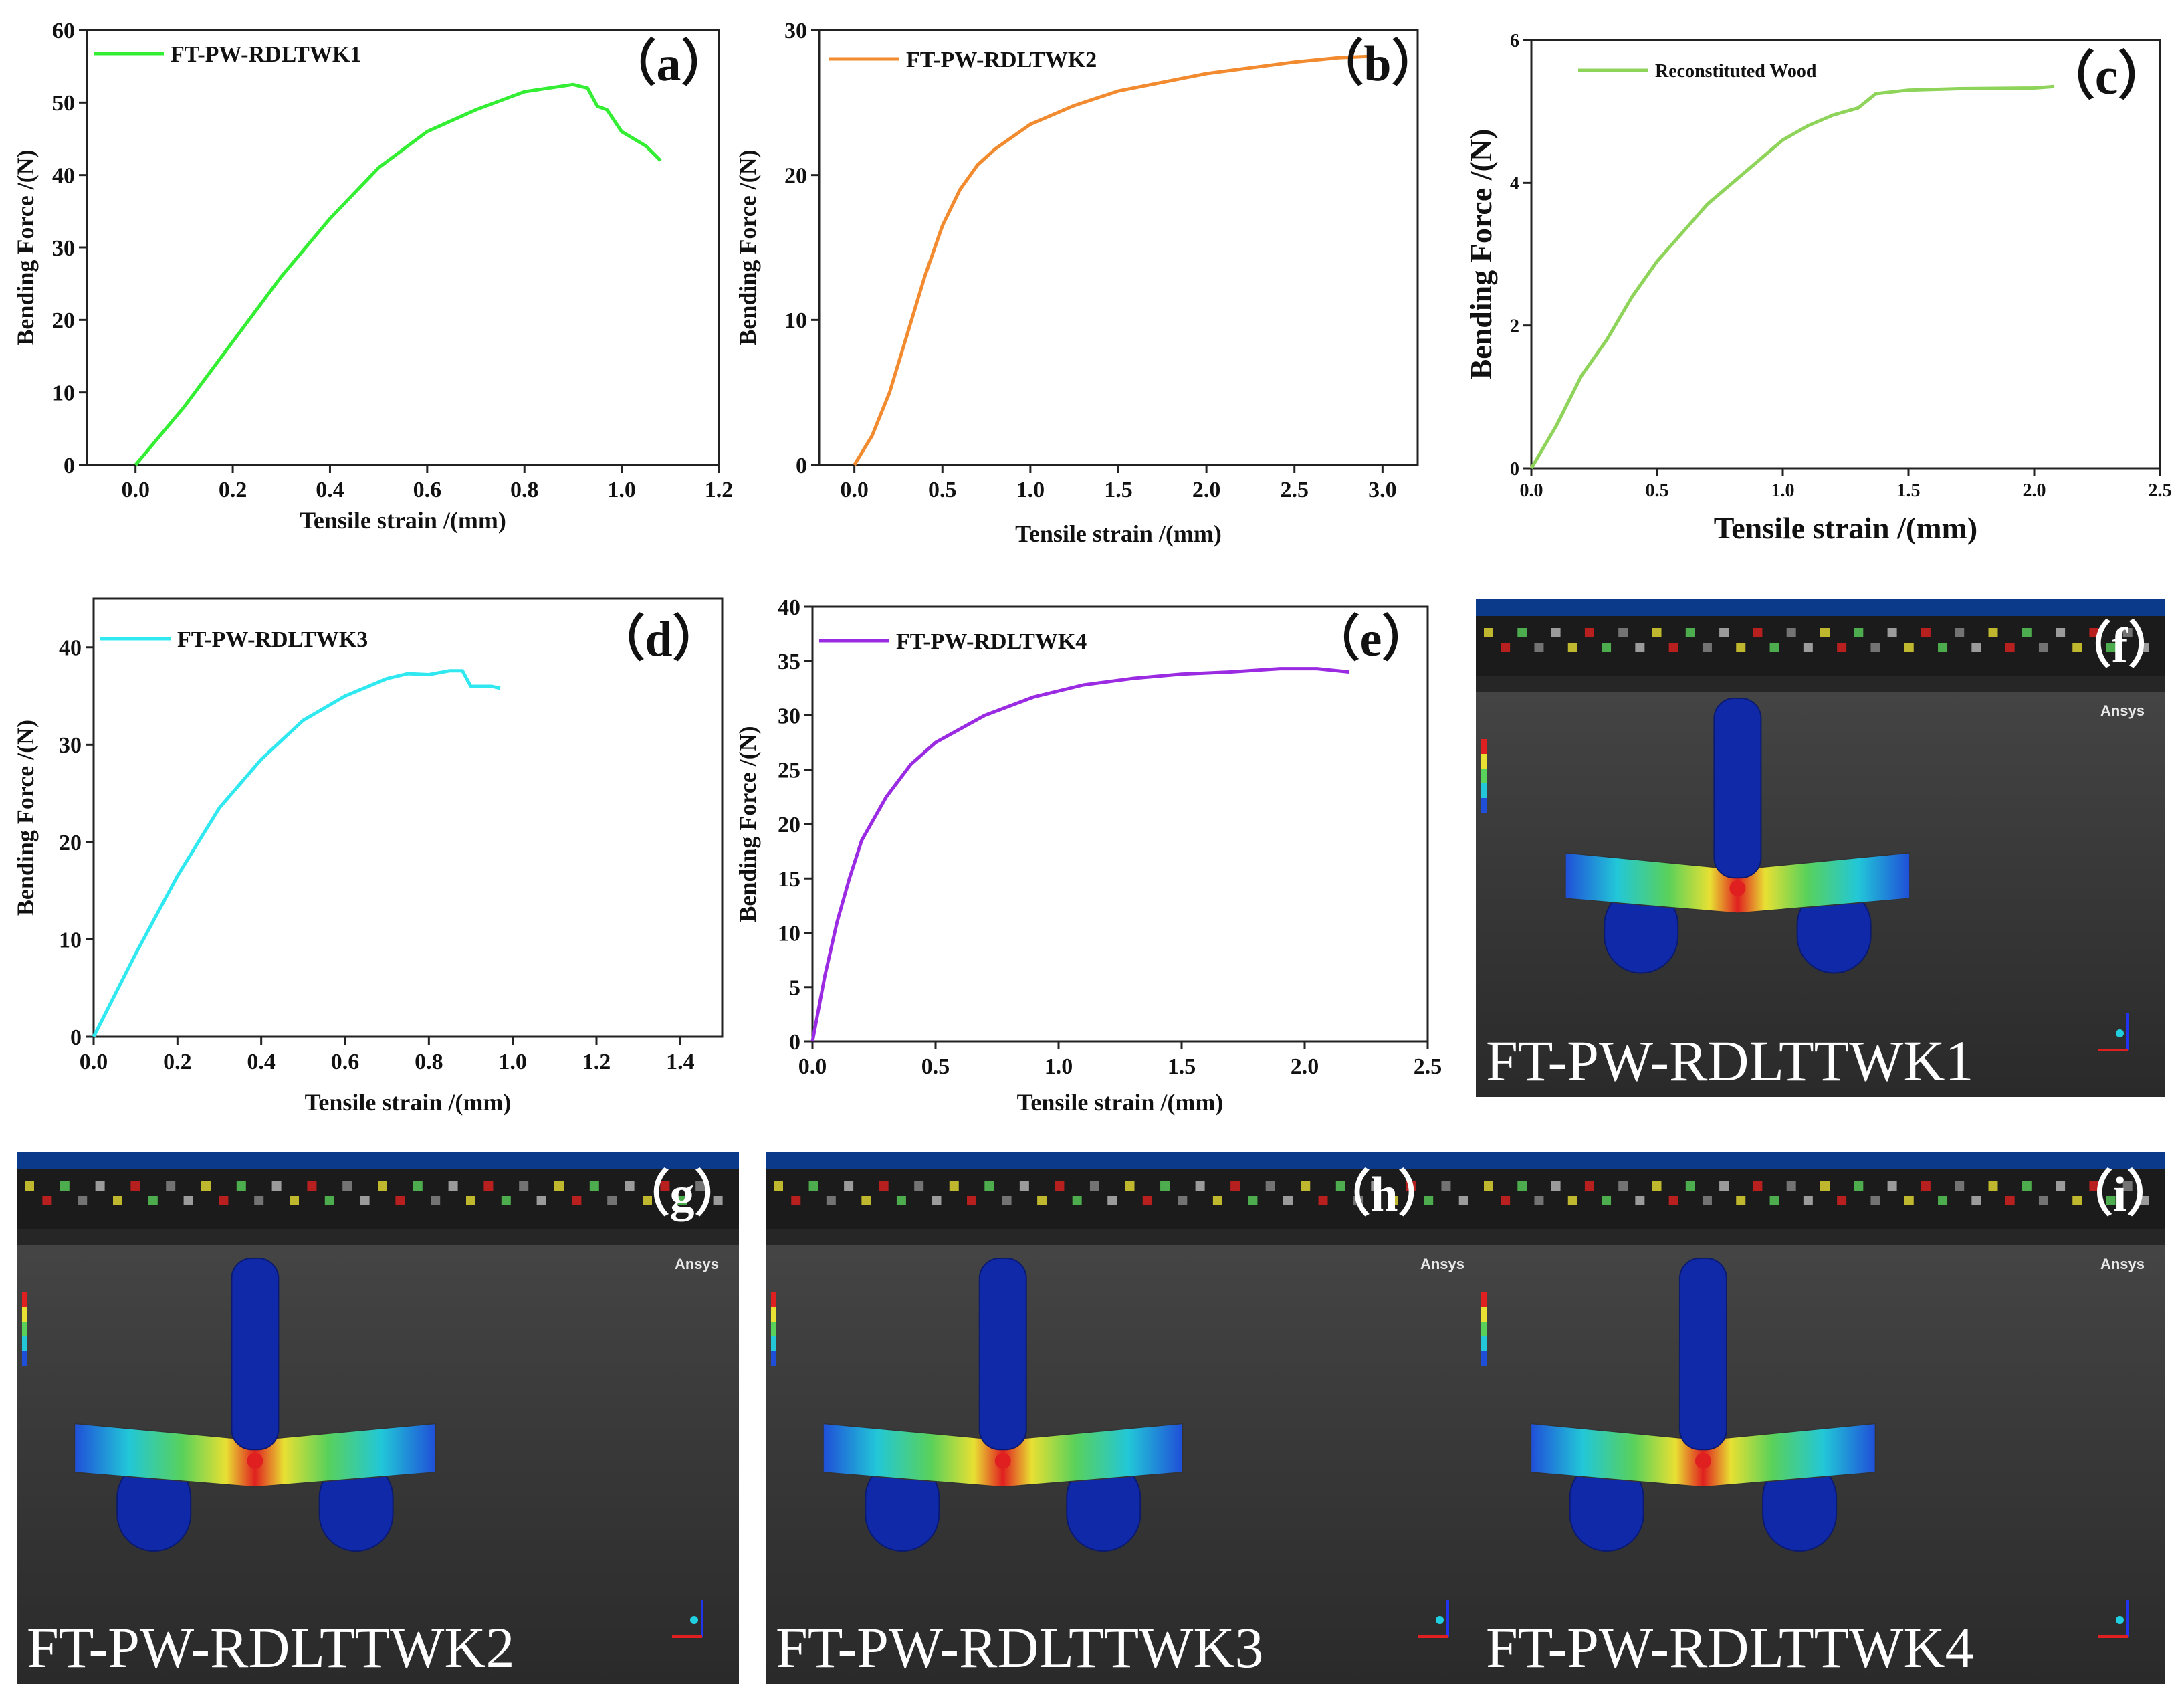 Image resolution: width=2184 pixels, height=1703 pixels. I want to click on simulation-panel-f: Ansys FT-PW-RDLTTWK1 （f）, so click(1826, 848).